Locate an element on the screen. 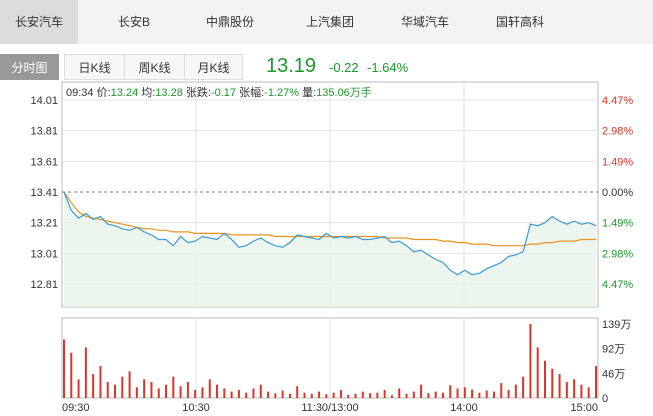  period-tab-0: 分时图 is located at coordinates (29, 67).